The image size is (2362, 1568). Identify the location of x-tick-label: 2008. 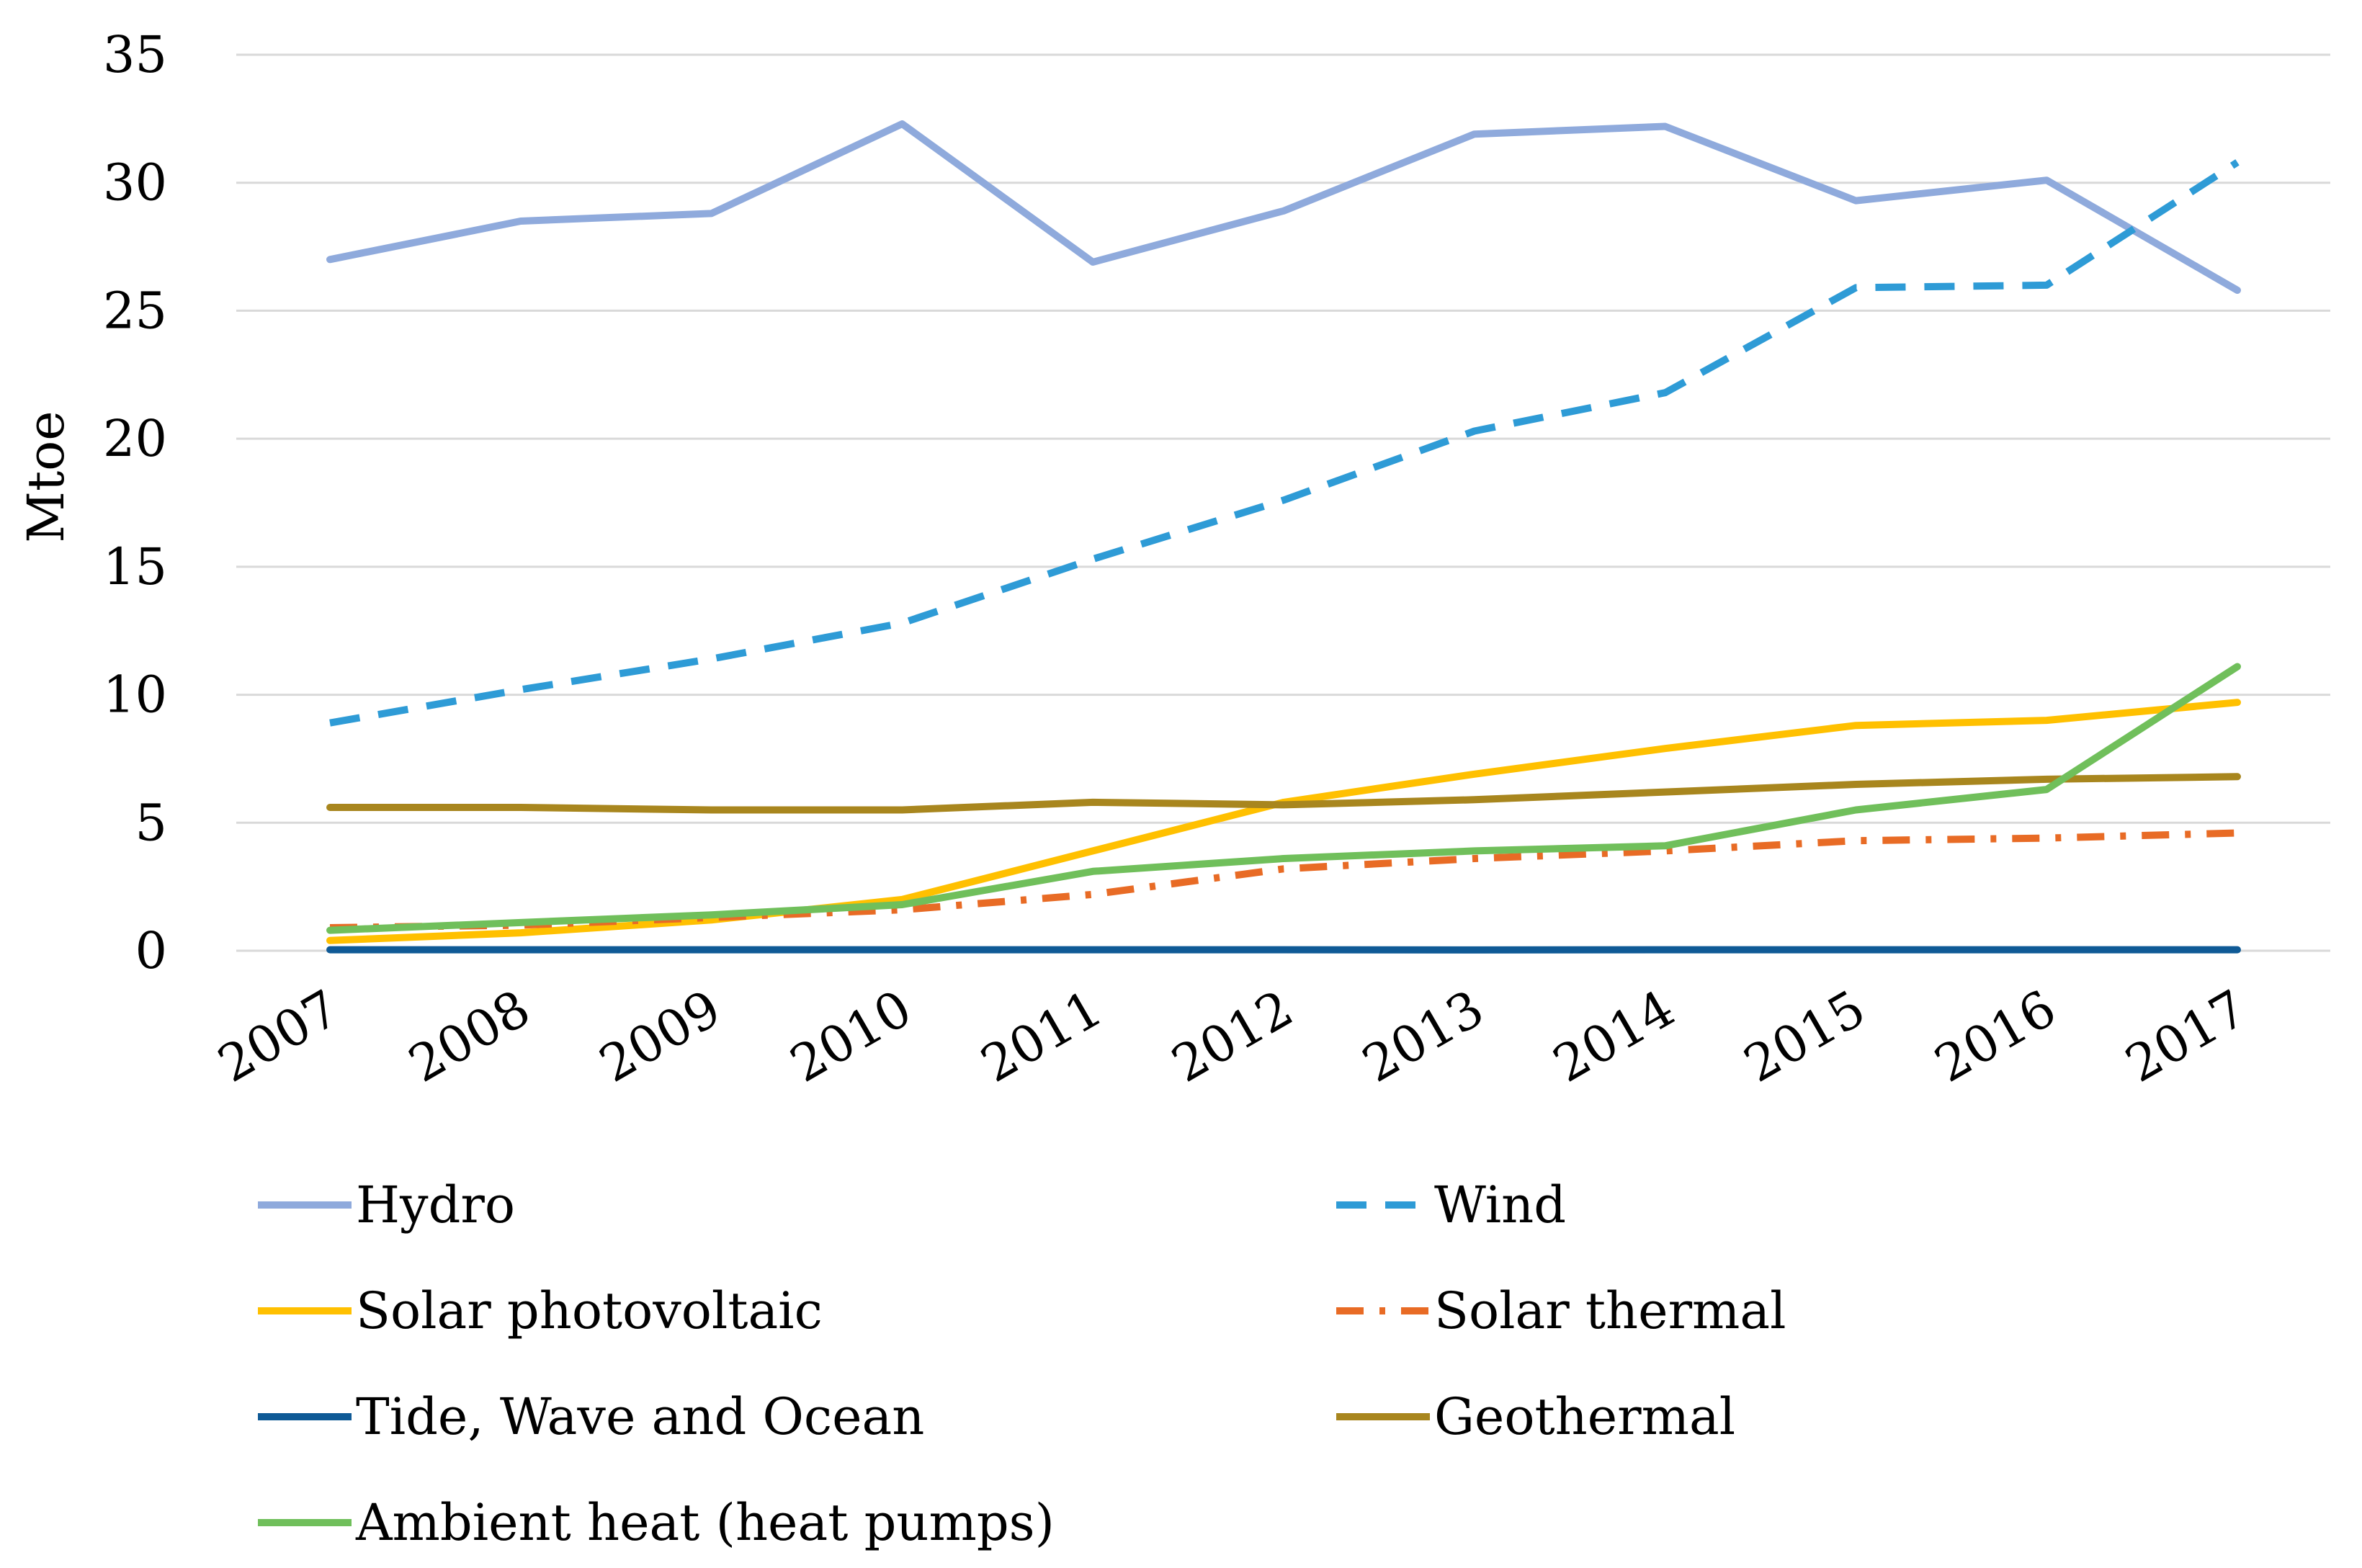
(469, 1037).